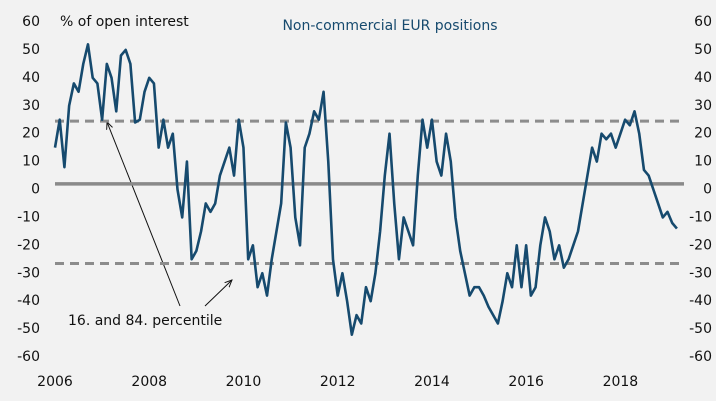 Image resolution: width=716 pixels, height=401 pixels. I want to click on y2-tick-label: -20, so click(700, 245).